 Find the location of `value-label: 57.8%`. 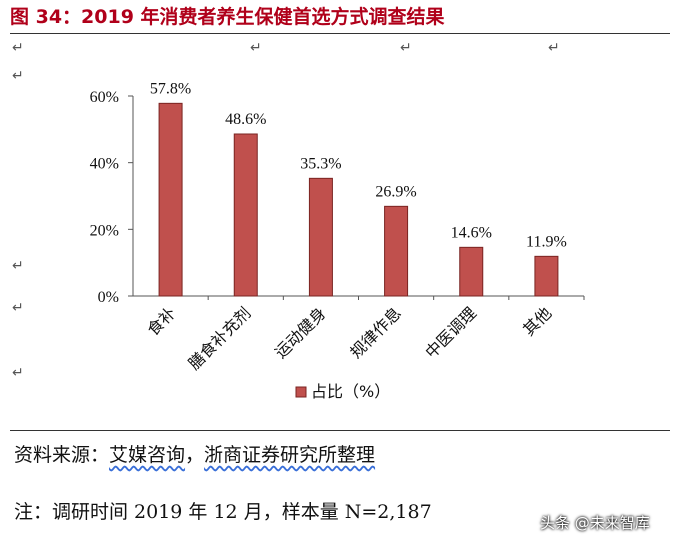

value-label: 57.8% is located at coordinates (170, 88).